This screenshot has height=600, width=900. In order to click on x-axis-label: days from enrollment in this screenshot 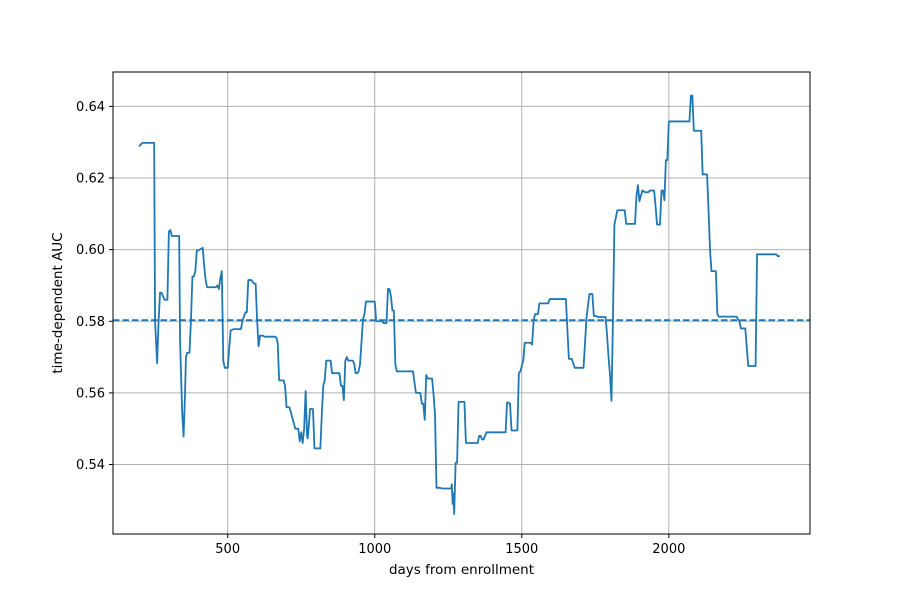, I will do `click(461, 570)`.